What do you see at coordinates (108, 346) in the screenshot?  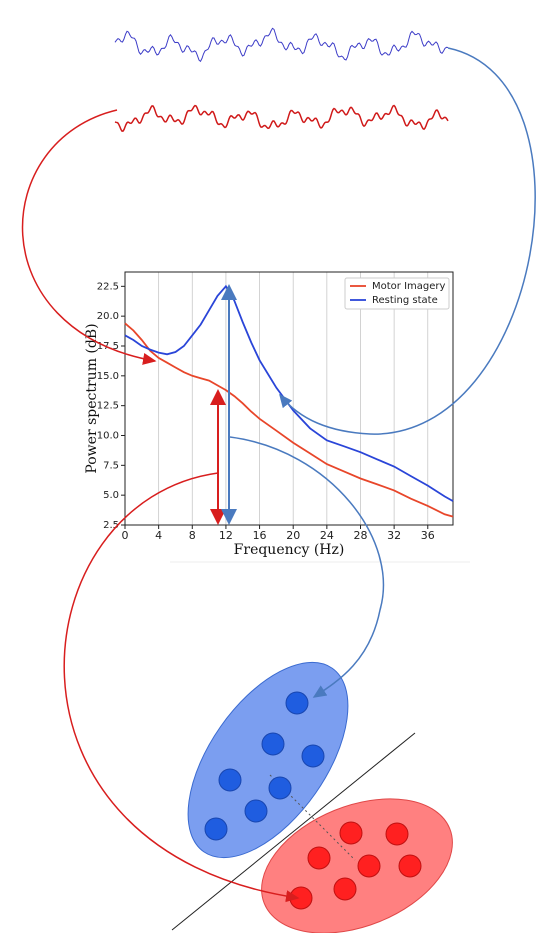 I see `y-tick-label: 17.5` at bounding box center [108, 346].